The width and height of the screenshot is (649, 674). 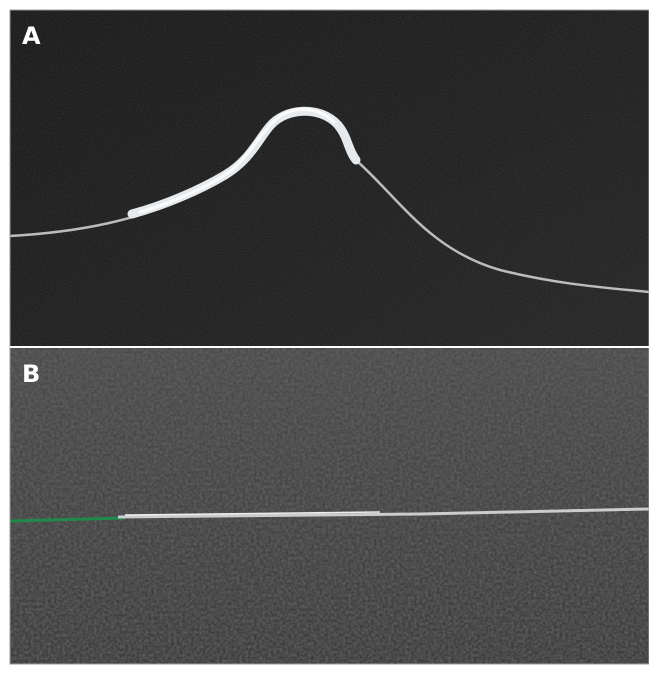 What do you see at coordinates (252, 513) in the screenshot?
I see `wire-highlight` at bounding box center [252, 513].